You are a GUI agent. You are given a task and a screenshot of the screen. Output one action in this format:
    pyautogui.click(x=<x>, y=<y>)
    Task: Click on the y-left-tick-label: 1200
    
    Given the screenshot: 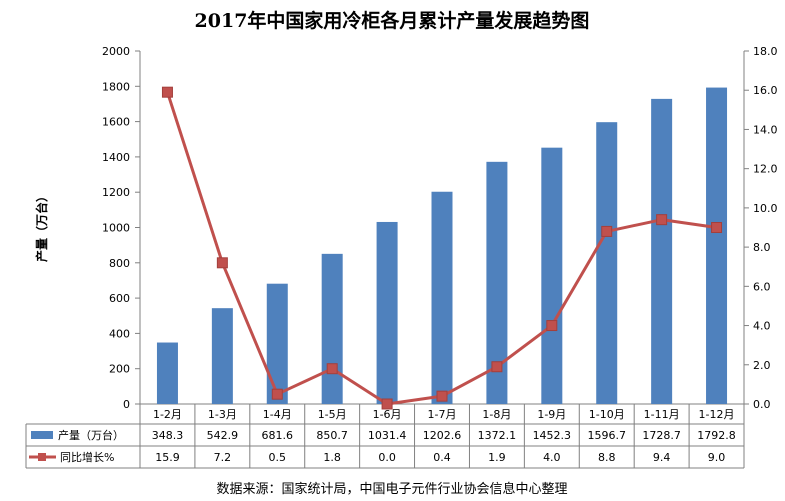 What is the action you would take?
    pyautogui.click(x=116, y=192)
    